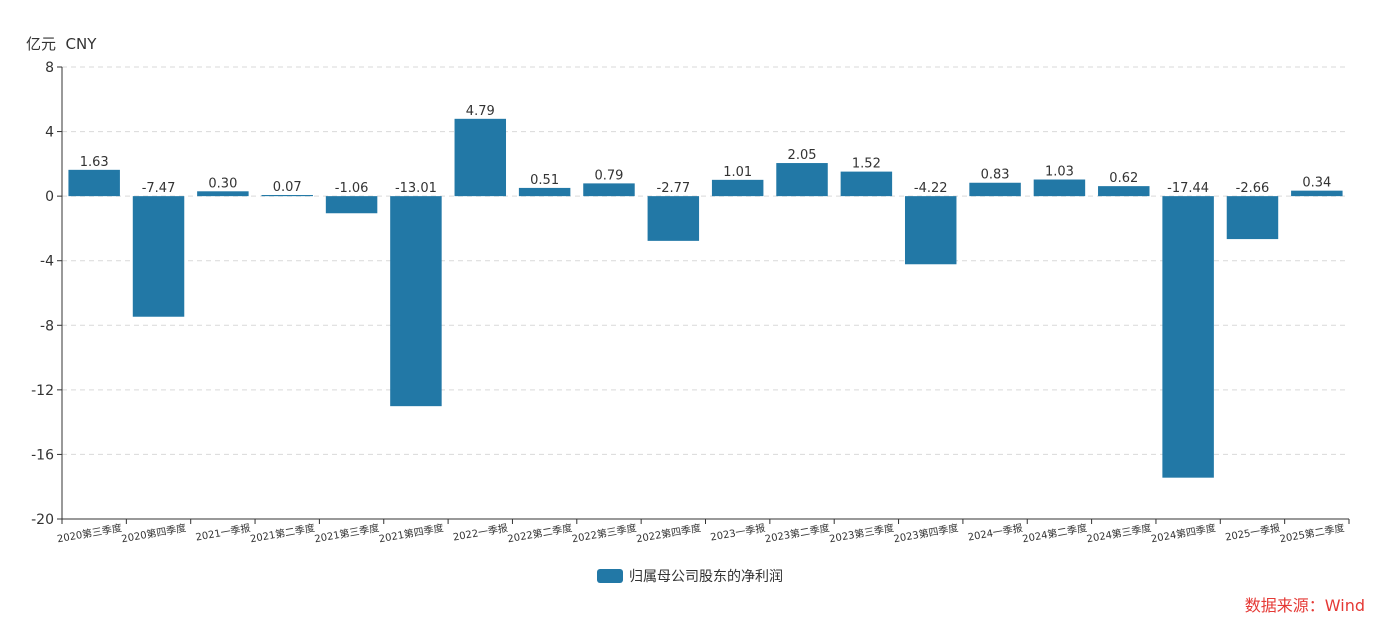  What do you see at coordinates (544, 180) in the screenshot?
I see `bar-value-label: 0.51` at bounding box center [544, 180].